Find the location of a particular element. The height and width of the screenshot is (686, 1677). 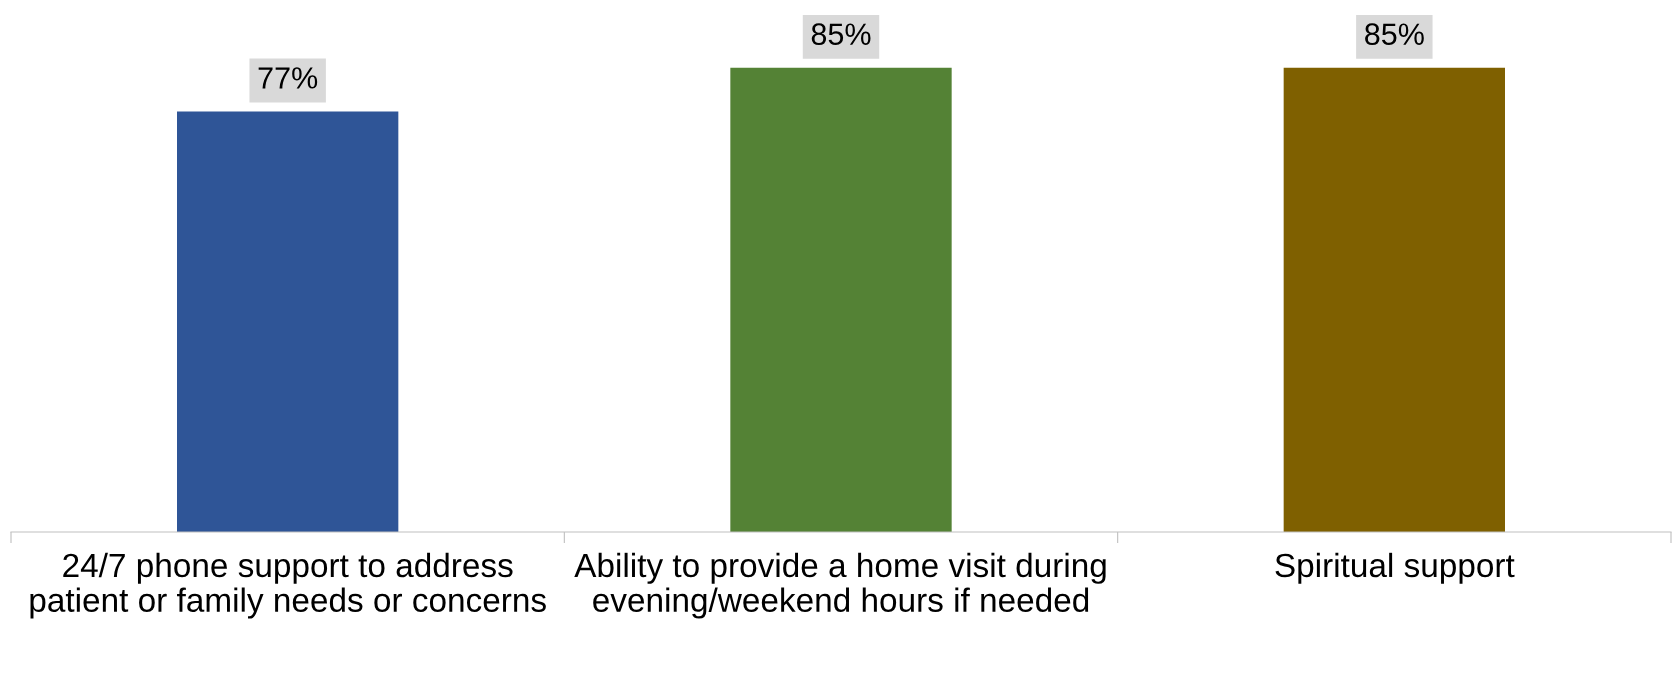

x-tick-label: 24/7 phone support to address patient or family needs or concerns is located at coordinates (288, 585).